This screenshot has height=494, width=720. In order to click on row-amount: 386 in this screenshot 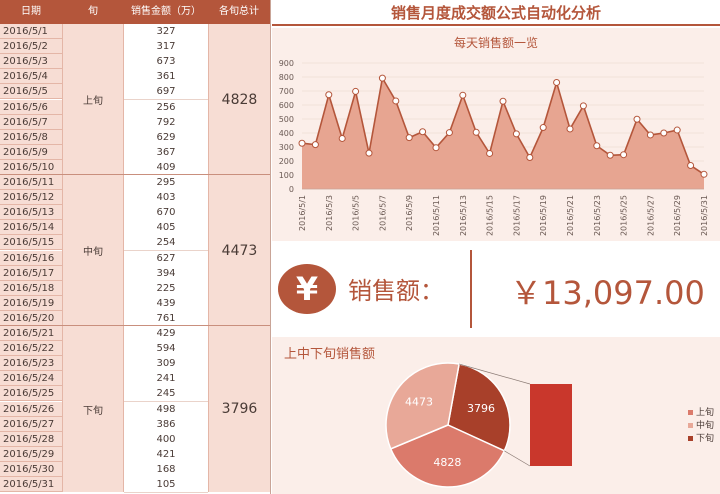, I will do `click(166, 424)`.